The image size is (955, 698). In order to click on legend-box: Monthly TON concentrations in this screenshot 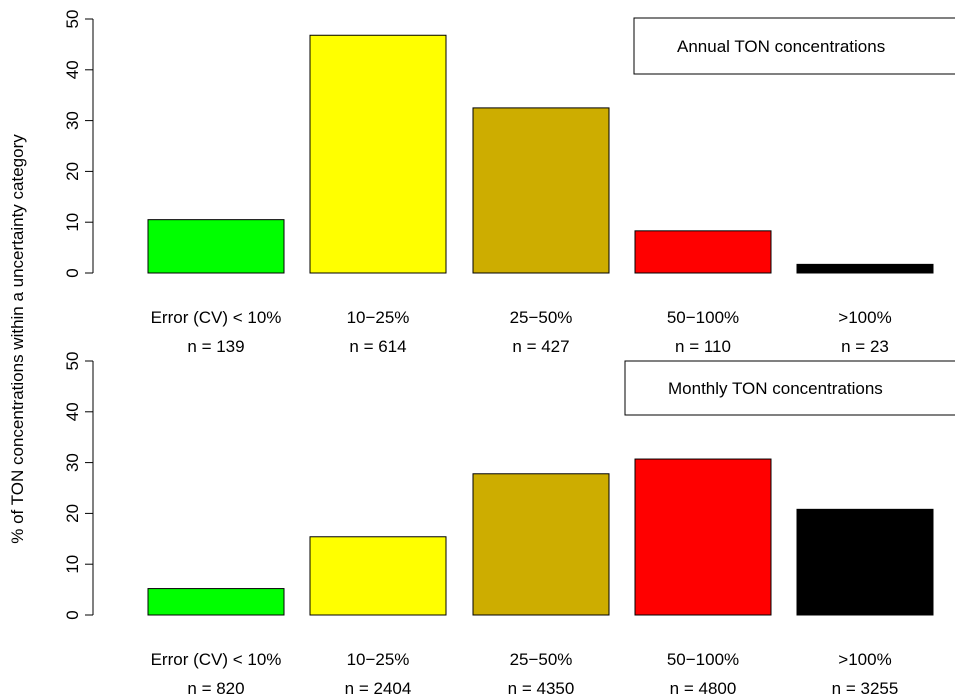, I will do `click(789, 388)`.